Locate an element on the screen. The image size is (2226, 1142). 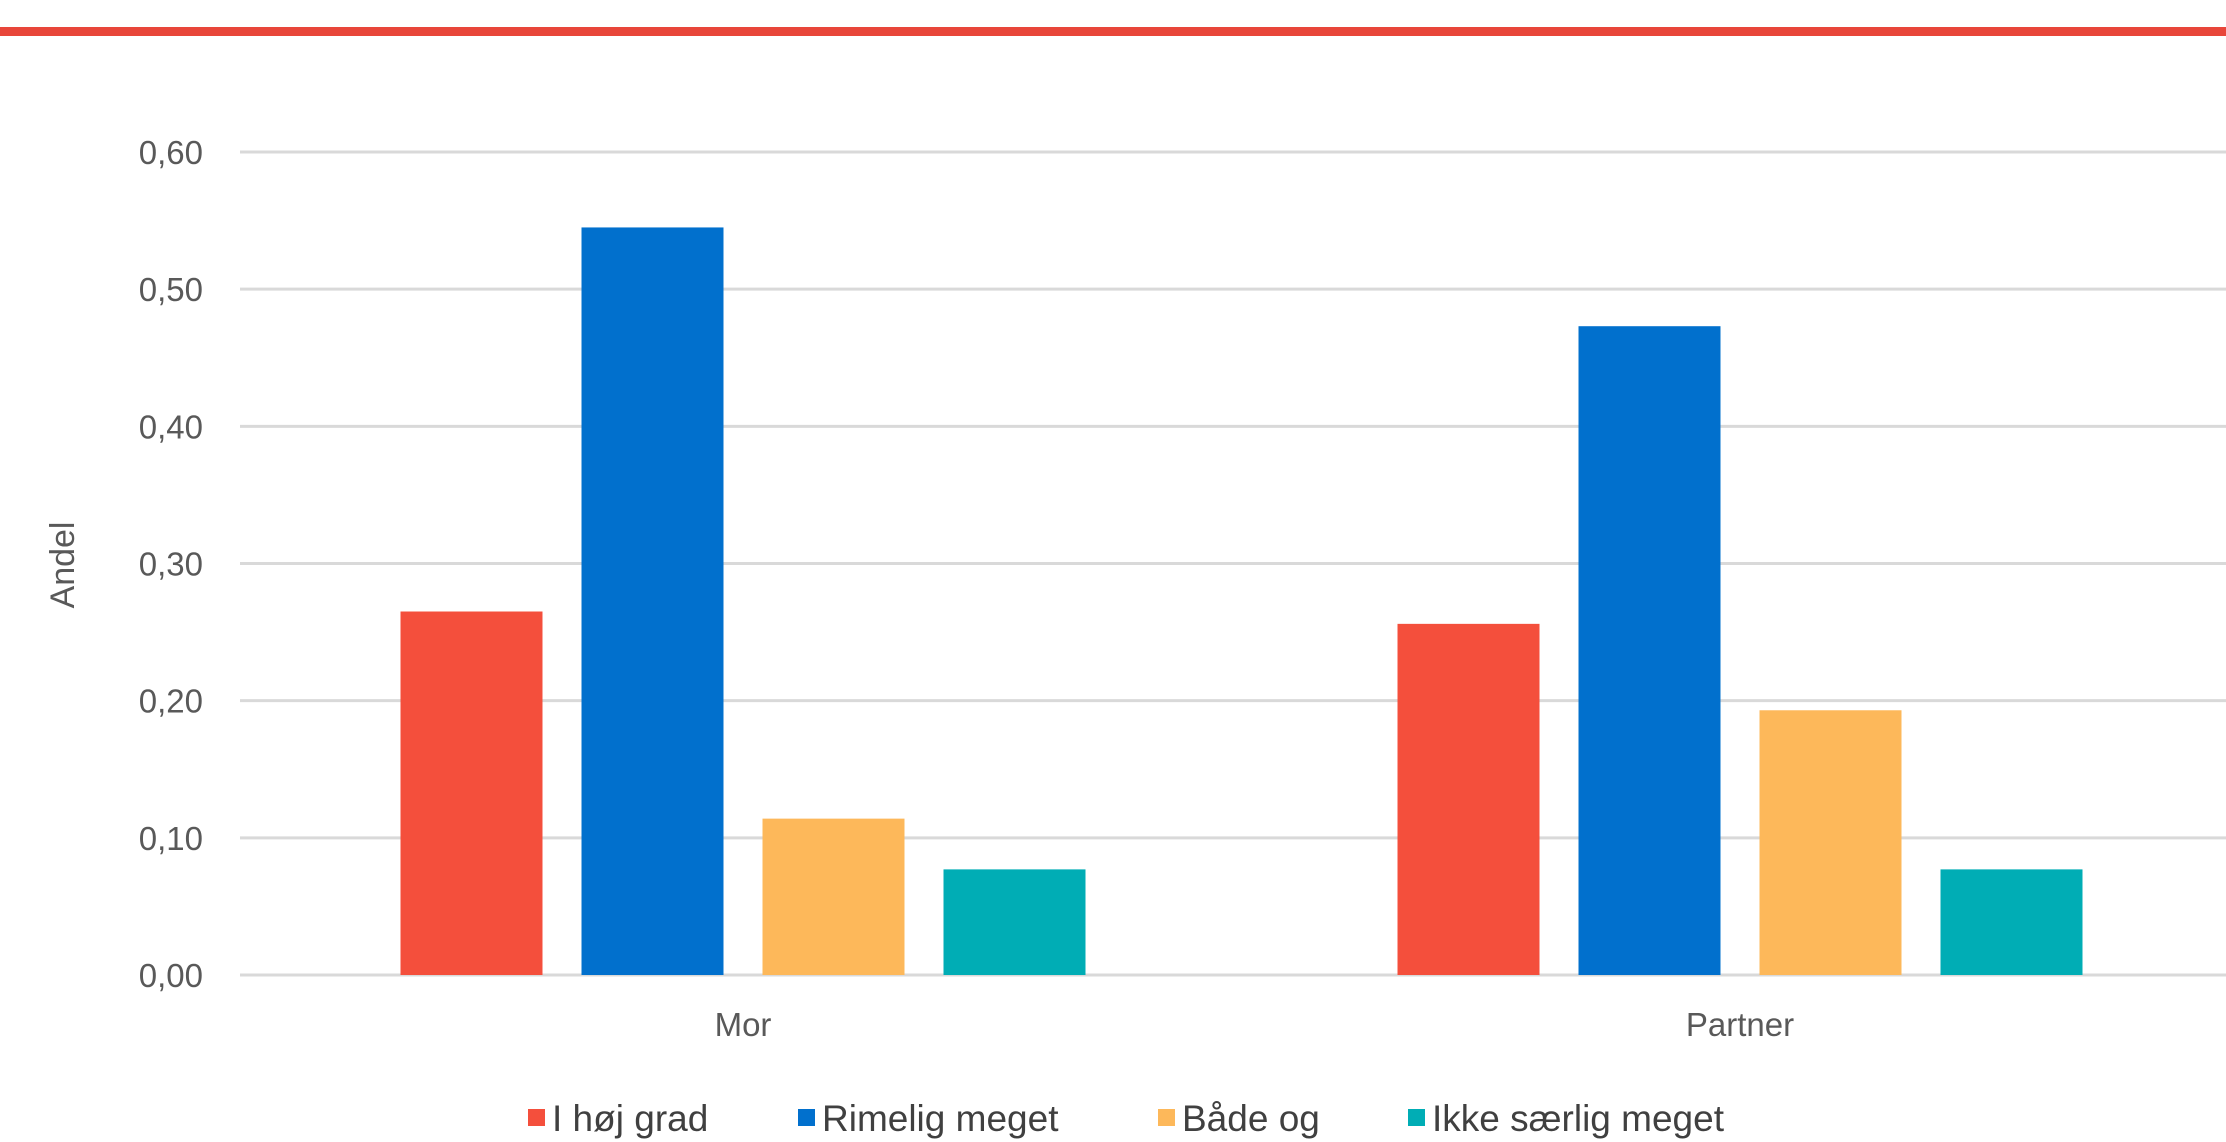
y-tick-label: 0,60 is located at coordinates (171, 152).